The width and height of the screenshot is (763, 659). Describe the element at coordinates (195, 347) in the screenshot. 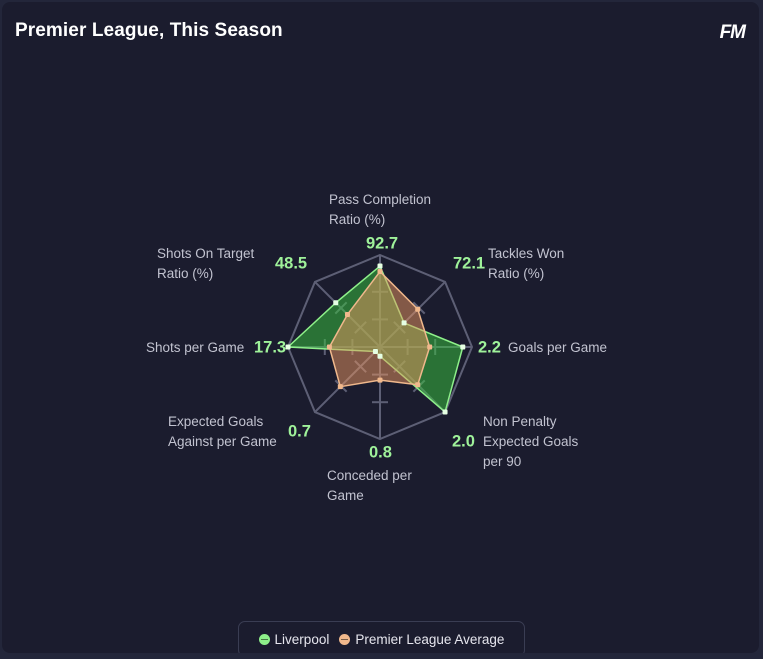

I see `axis-label: Shots per Game` at that location.